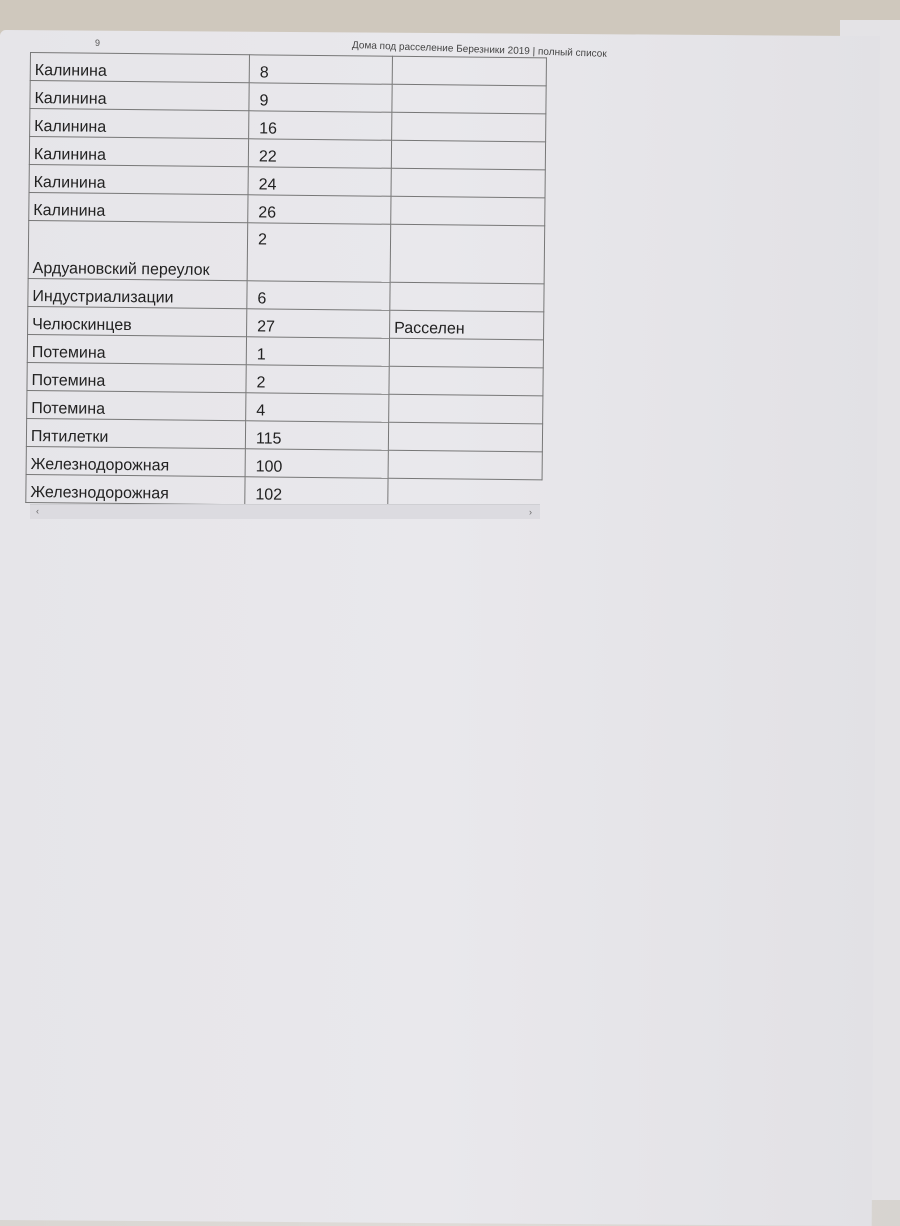 This screenshot has width=900, height=1226. What do you see at coordinates (320, 97) in the screenshot?
I see `cell-number: 9` at bounding box center [320, 97].